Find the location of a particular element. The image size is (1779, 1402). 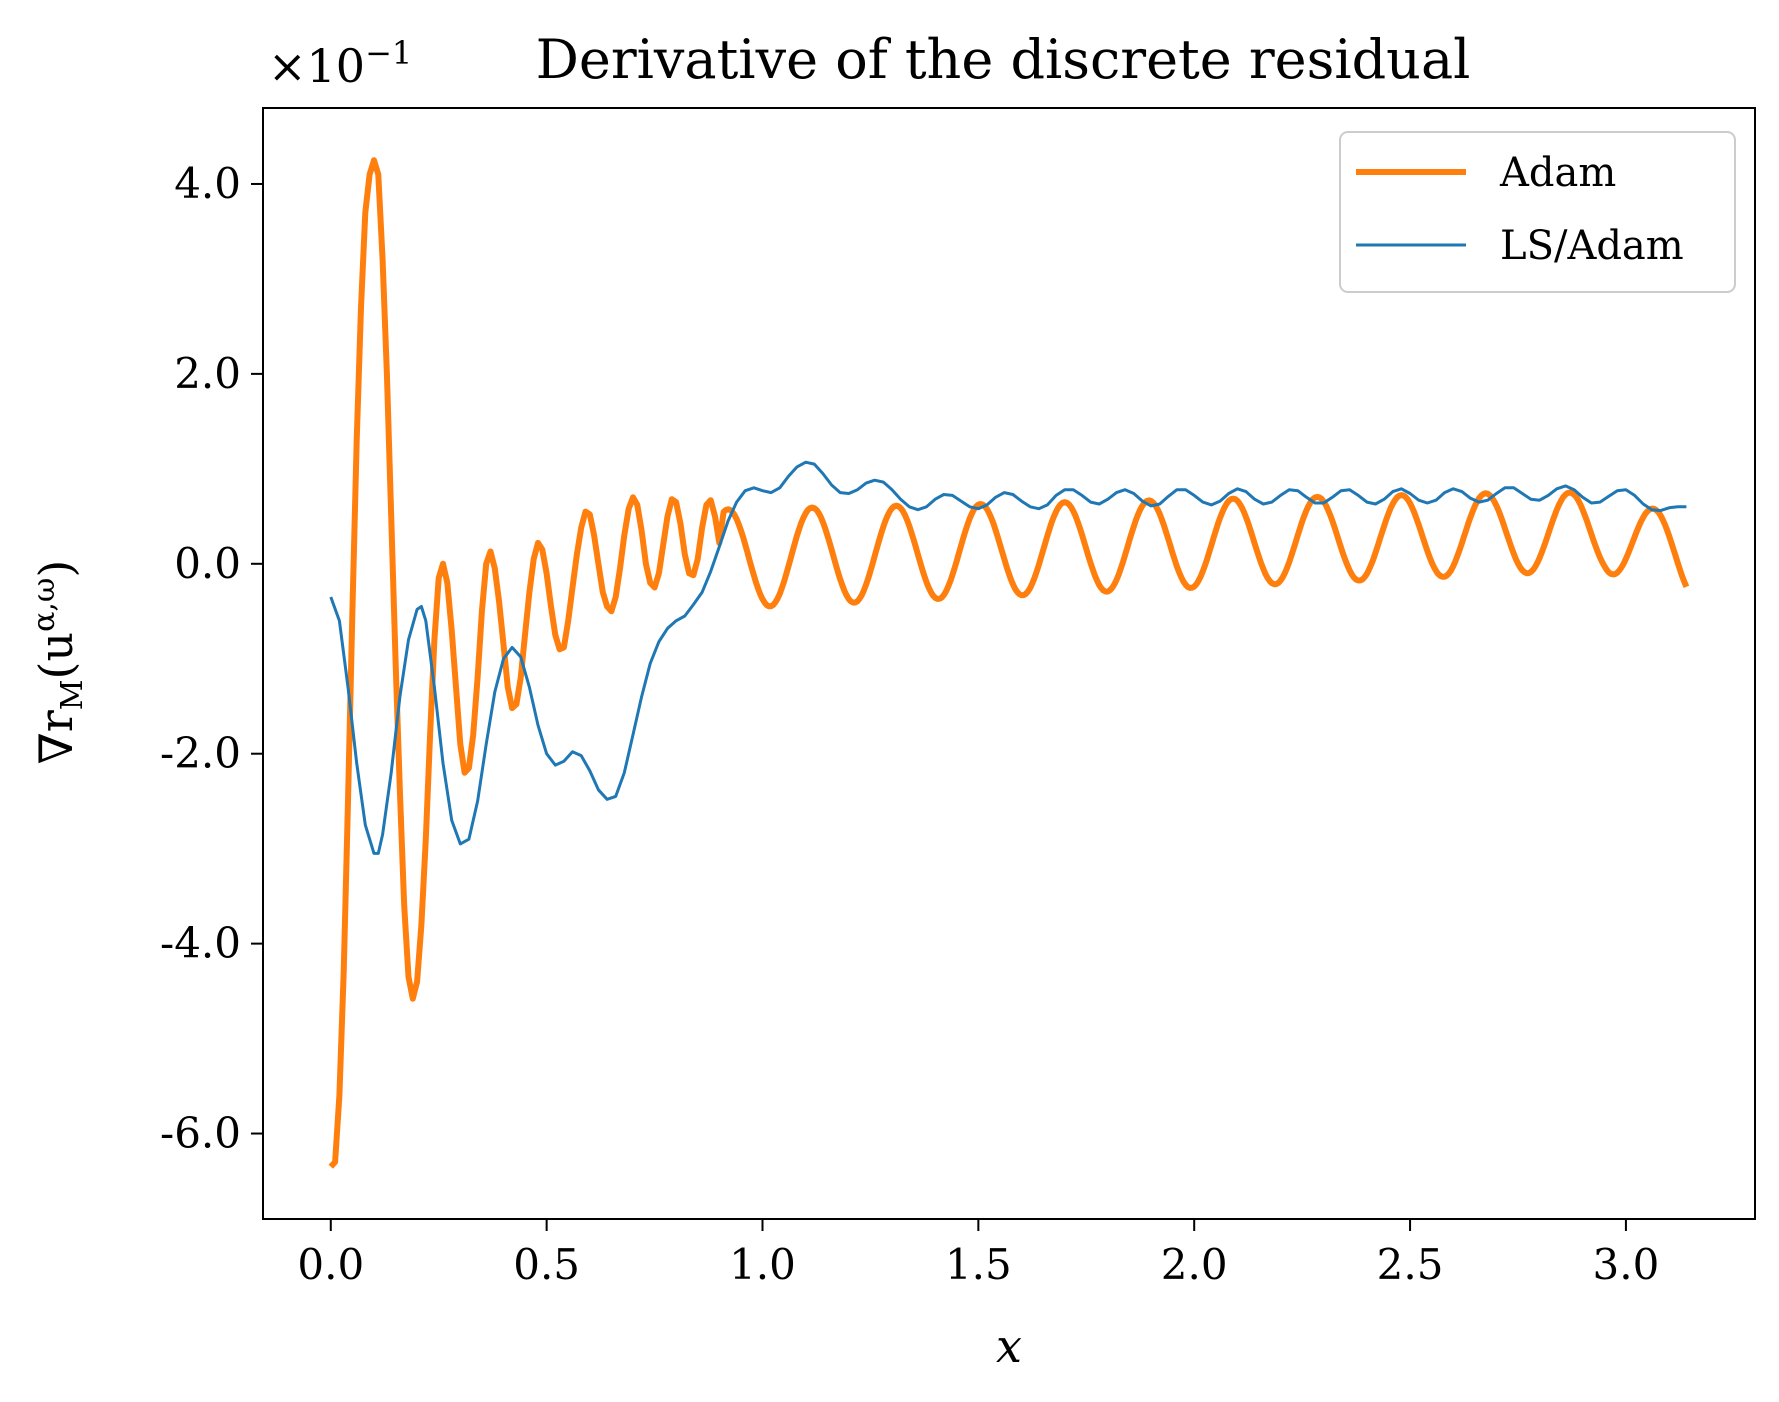

x-tick-label: 3.0 is located at coordinates (1626, 1264).